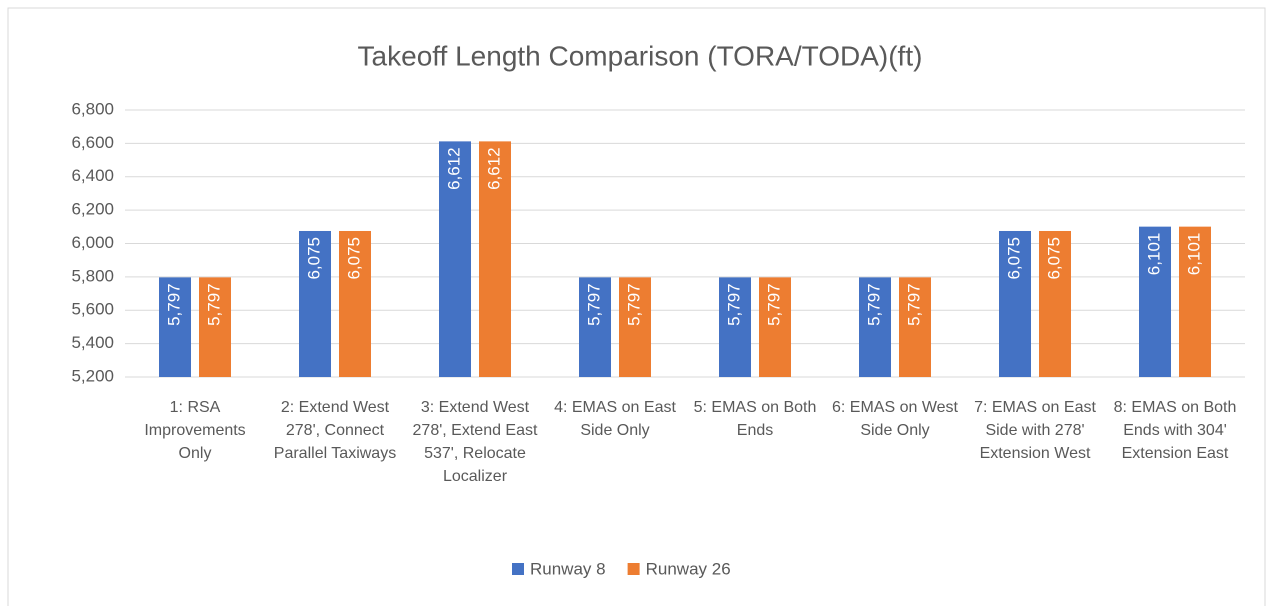 Image resolution: width=1273 pixels, height=606 pixels. Describe the element at coordinates (568, 568) in the screenshot. I see `legend-label: Runway 8` at that location.